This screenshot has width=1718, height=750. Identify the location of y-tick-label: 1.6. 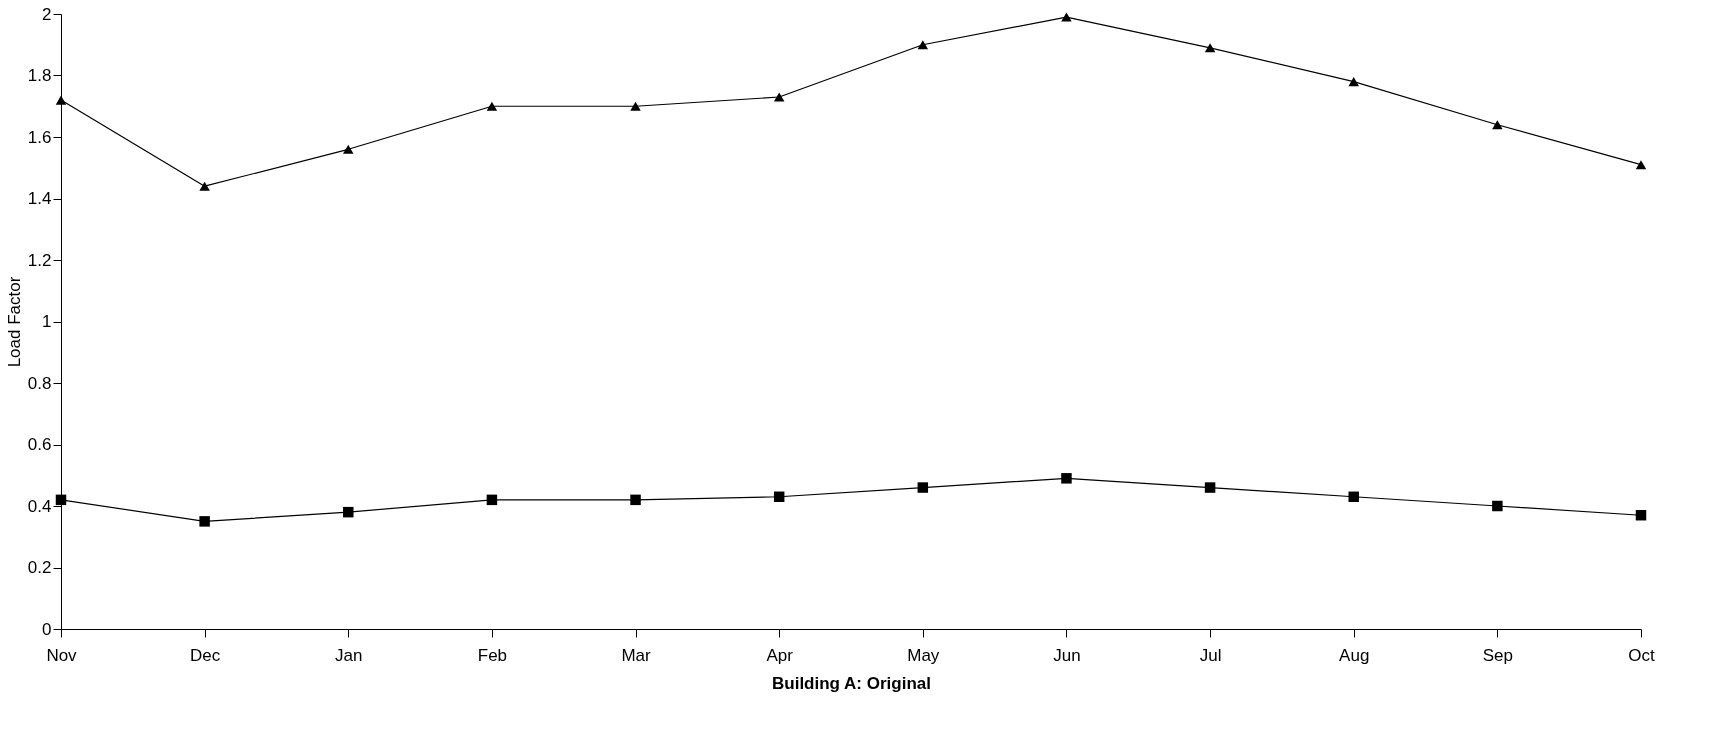
(39, 137).